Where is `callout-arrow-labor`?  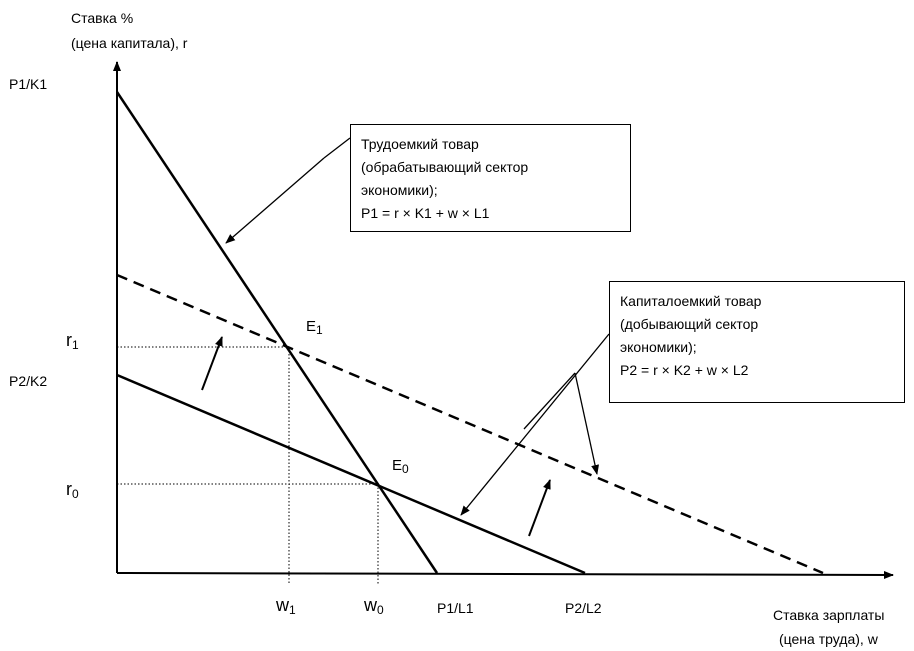
callout-arrow-labor is located at coordinates (337, 148).